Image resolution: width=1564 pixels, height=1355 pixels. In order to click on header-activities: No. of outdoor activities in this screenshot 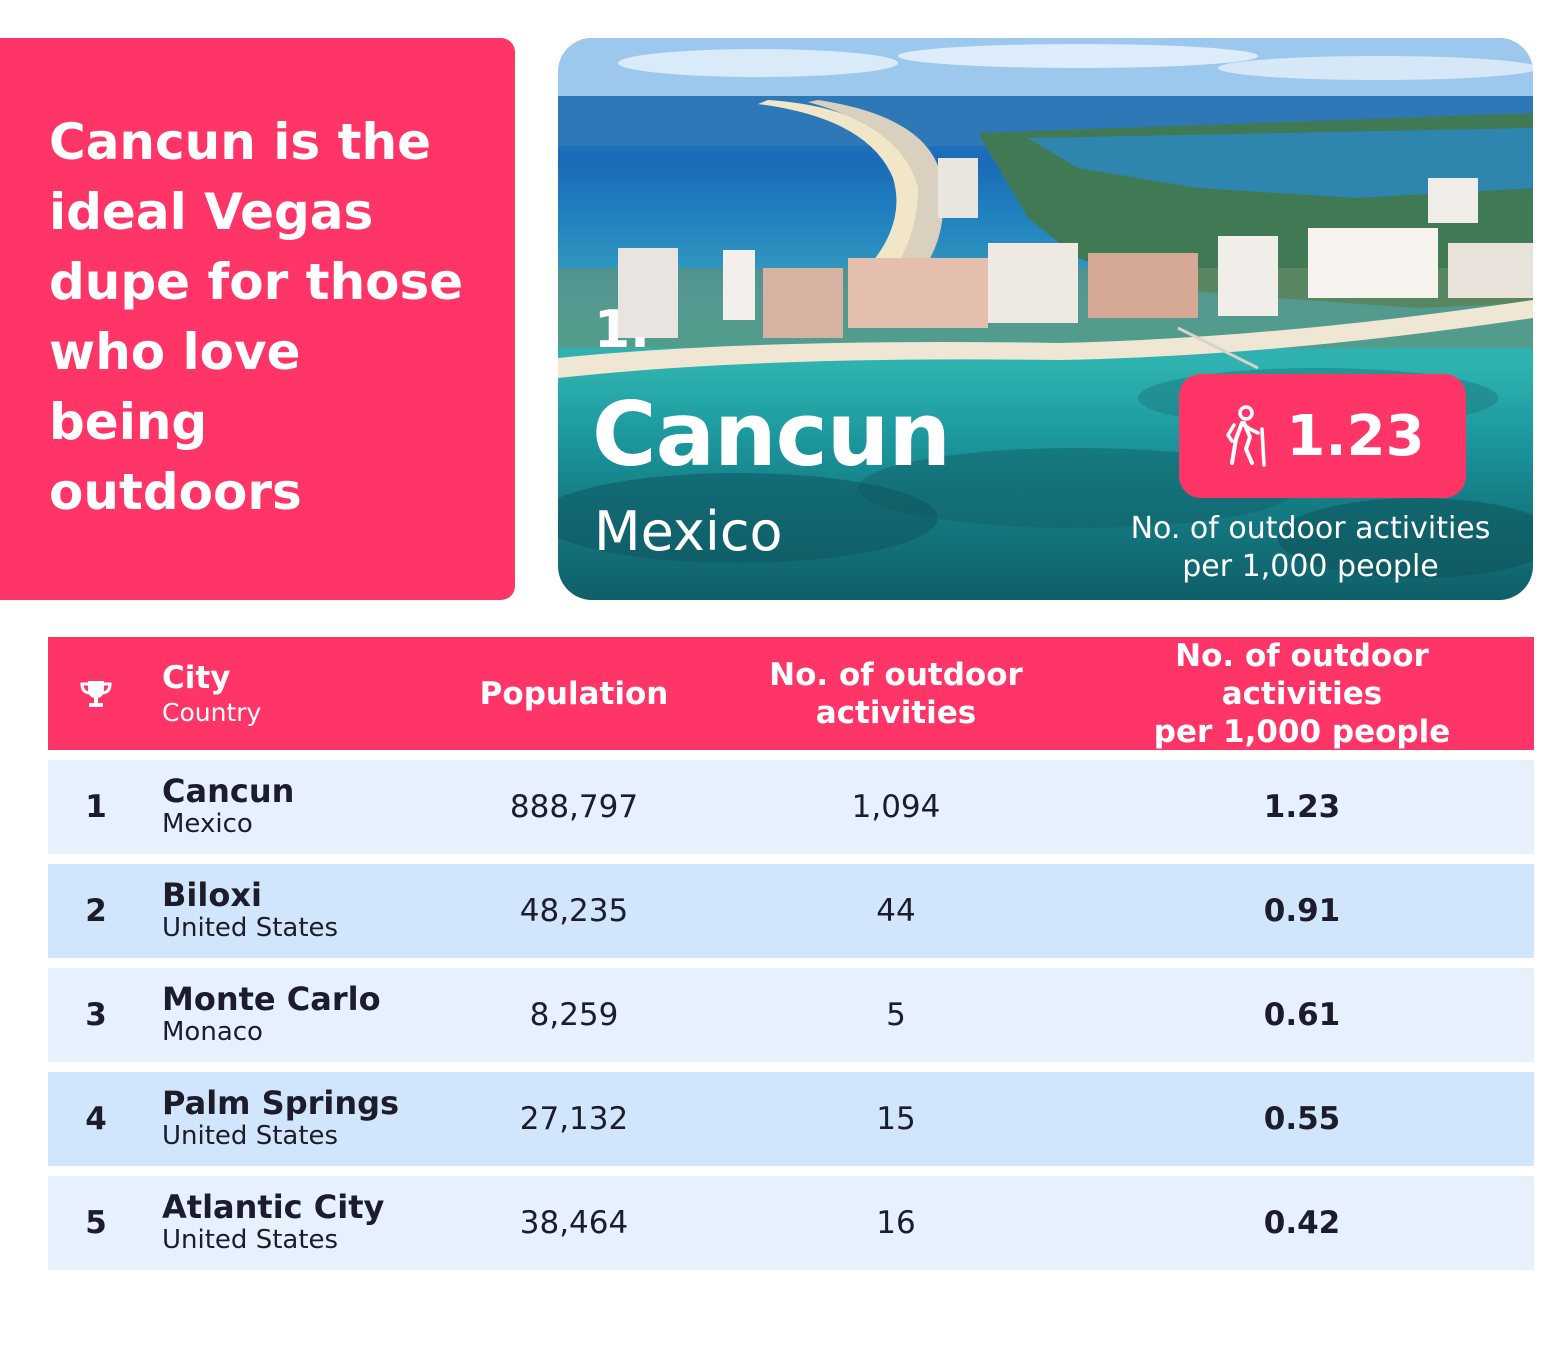, I will do `click(896, 694)`.